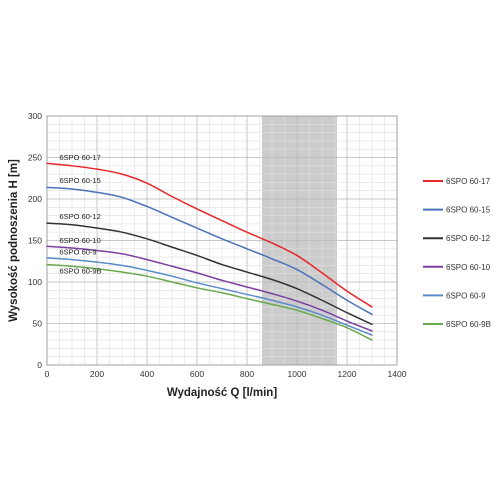  I want to click on x-tick-label: 800, so click(247, 374).